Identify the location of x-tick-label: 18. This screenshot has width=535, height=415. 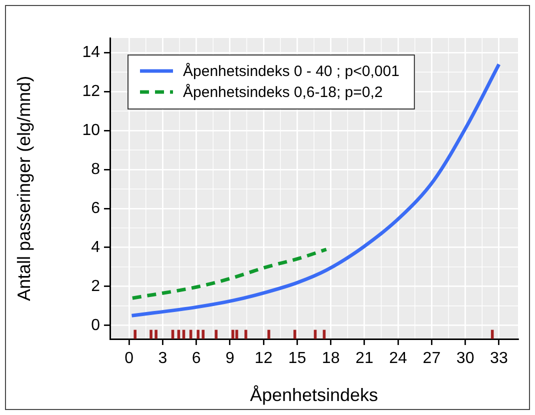
(331, 359).